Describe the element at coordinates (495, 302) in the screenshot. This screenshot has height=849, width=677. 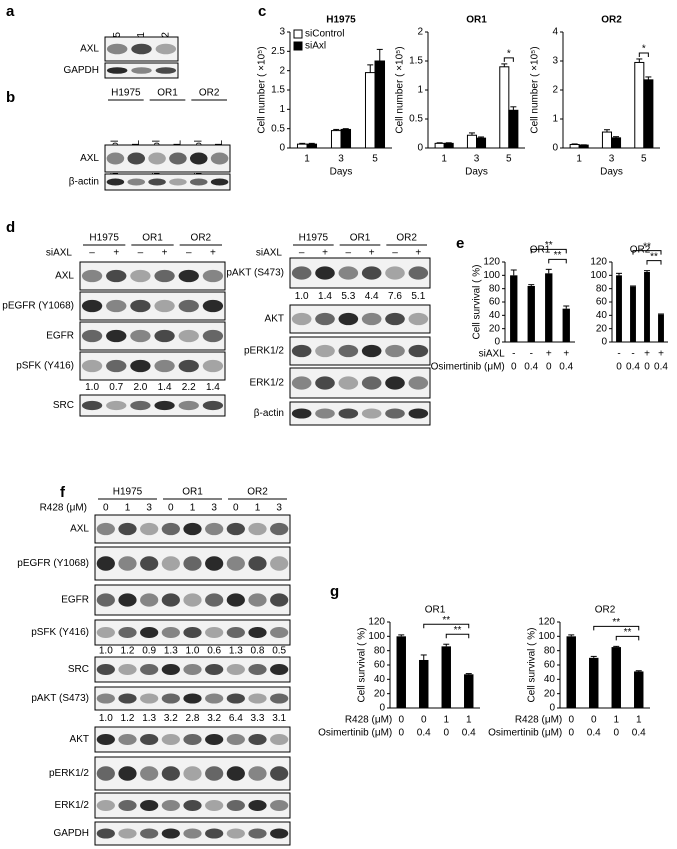
I see `y-tick-label: 60` at that location.